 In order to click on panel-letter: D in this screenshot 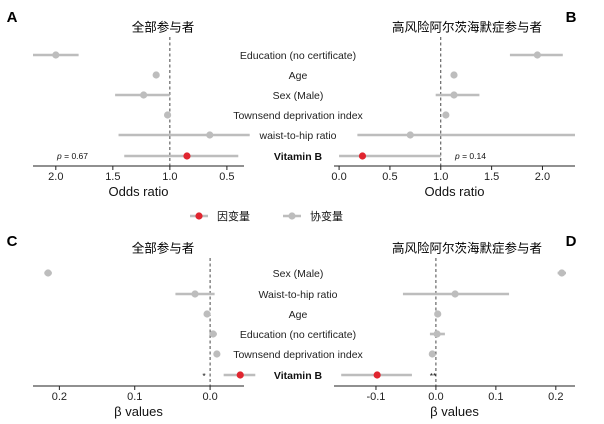, I will do `click(571, 241)`.